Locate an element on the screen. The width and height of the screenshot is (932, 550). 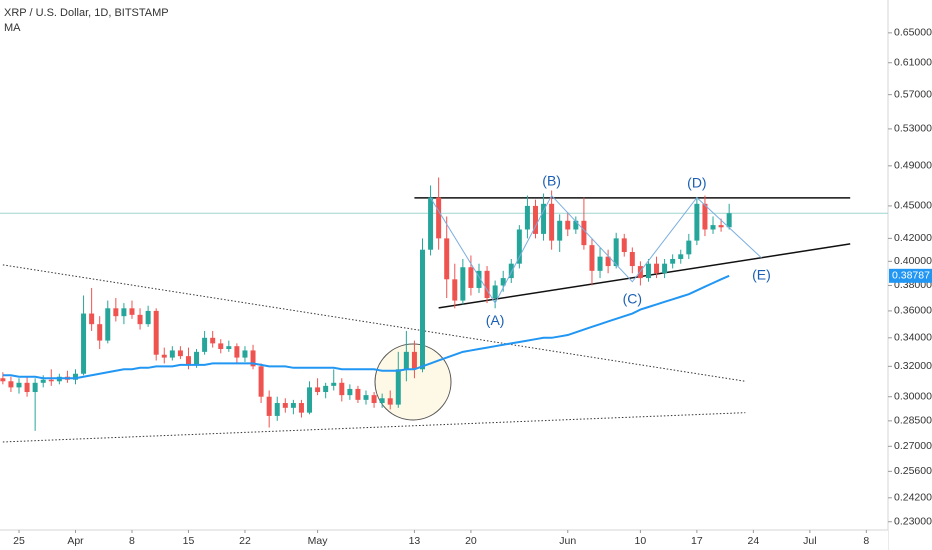
y-tick-label: 0.24200 is located at coordinates (913, 498).